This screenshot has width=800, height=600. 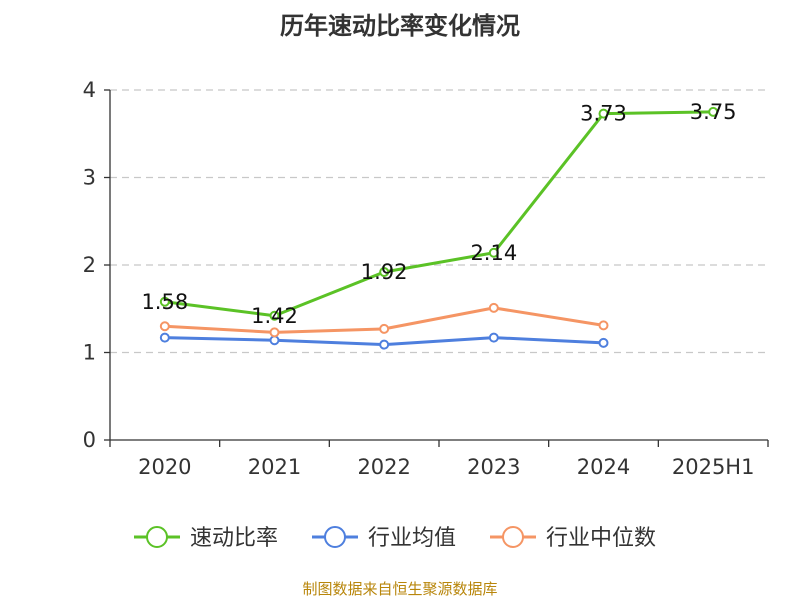 What do you see at coordinates (412, 538) in the screenshot?
I see `legend-label: 行业均值` at bounding box center [412, 538].